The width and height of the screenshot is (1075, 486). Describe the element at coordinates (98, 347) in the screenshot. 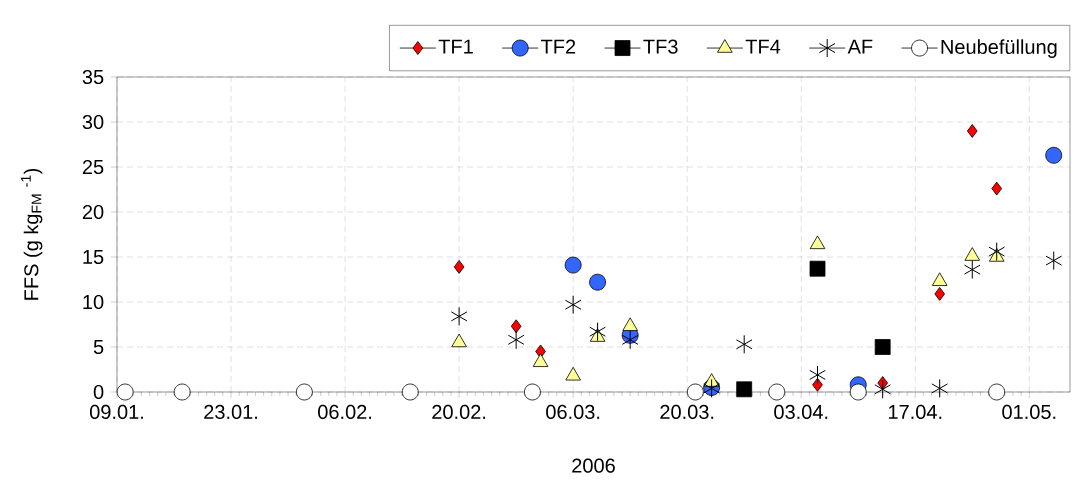

I see `y-tick-label: 5` at that location.